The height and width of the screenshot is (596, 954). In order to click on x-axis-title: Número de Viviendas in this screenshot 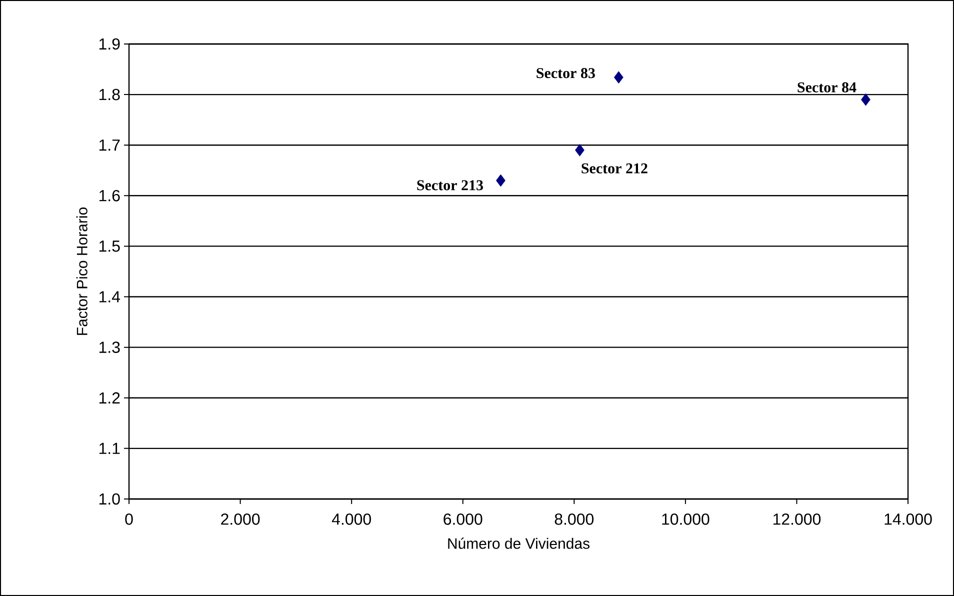, I will do `click(519, 543)`.